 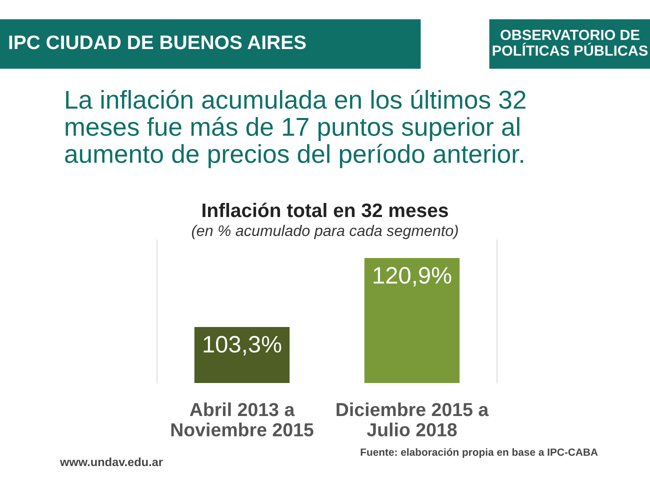 I want to click on x-tick-label: Abril 2013 a Noviembre 2015, so click(x=242, y=419).